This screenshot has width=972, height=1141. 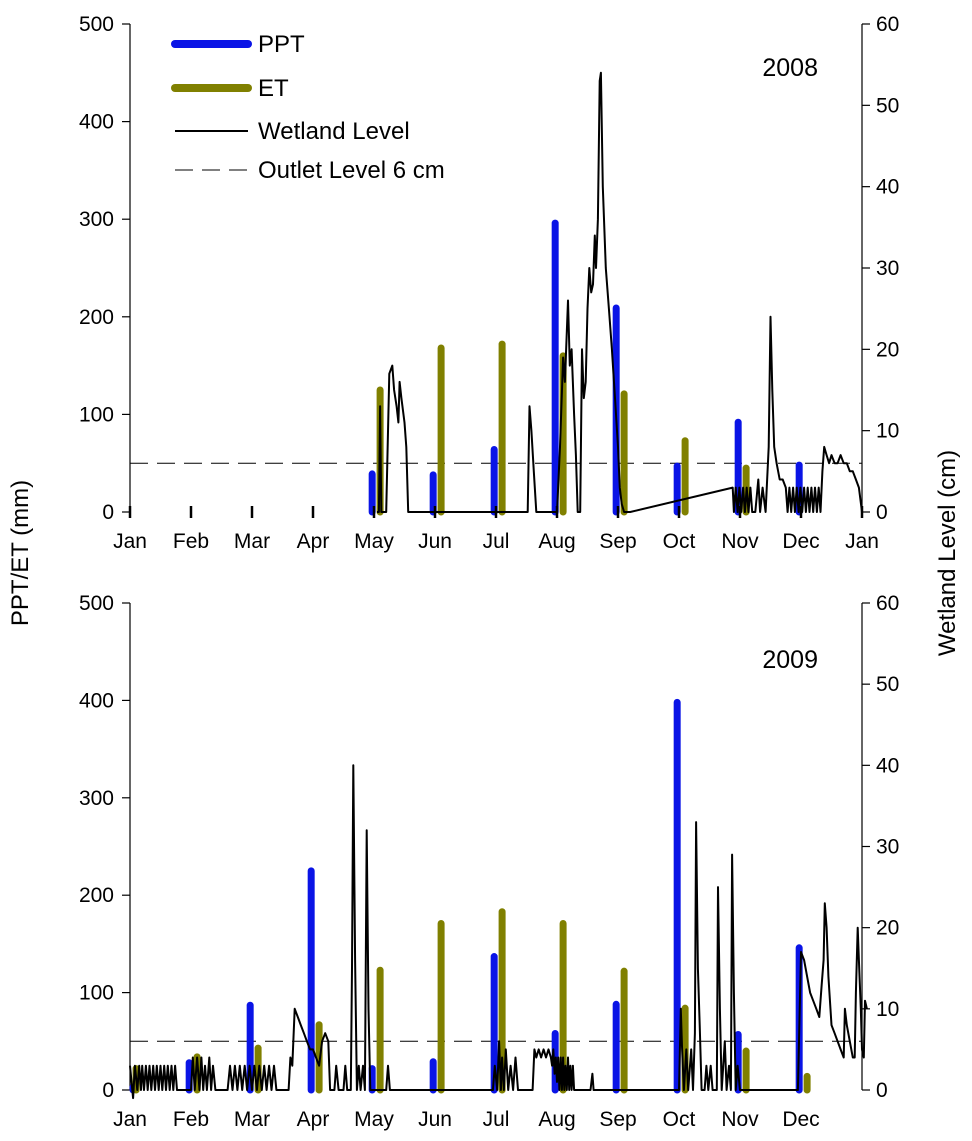 What do you see at coordinates (947, 553) in the screenshot?
I see `right-axis-title: Wetland Level (cm)` at bounding box center [947, 553].